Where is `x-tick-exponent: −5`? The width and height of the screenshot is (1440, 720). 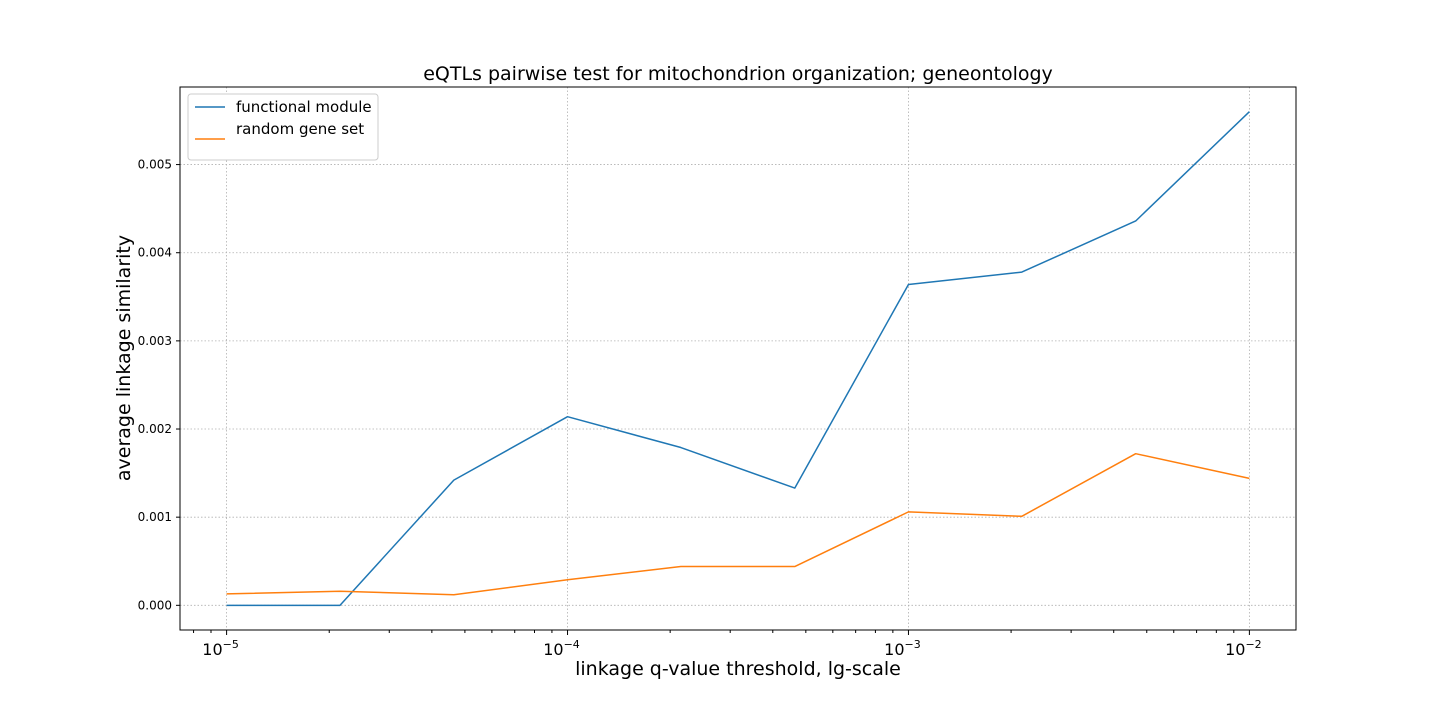
x-tick-exponent: −5 is located at coordinates (231, 644).